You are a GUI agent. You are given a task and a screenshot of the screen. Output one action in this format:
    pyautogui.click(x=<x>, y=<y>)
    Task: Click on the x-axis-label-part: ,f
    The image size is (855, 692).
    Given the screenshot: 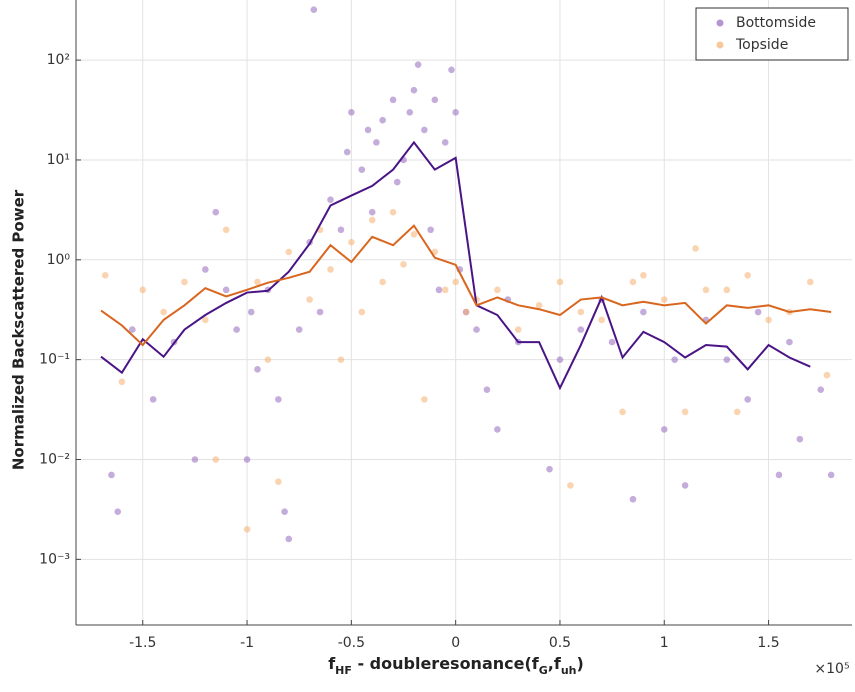 What is the action you would take?
    pyautogui.click(x=555, y=663)
    